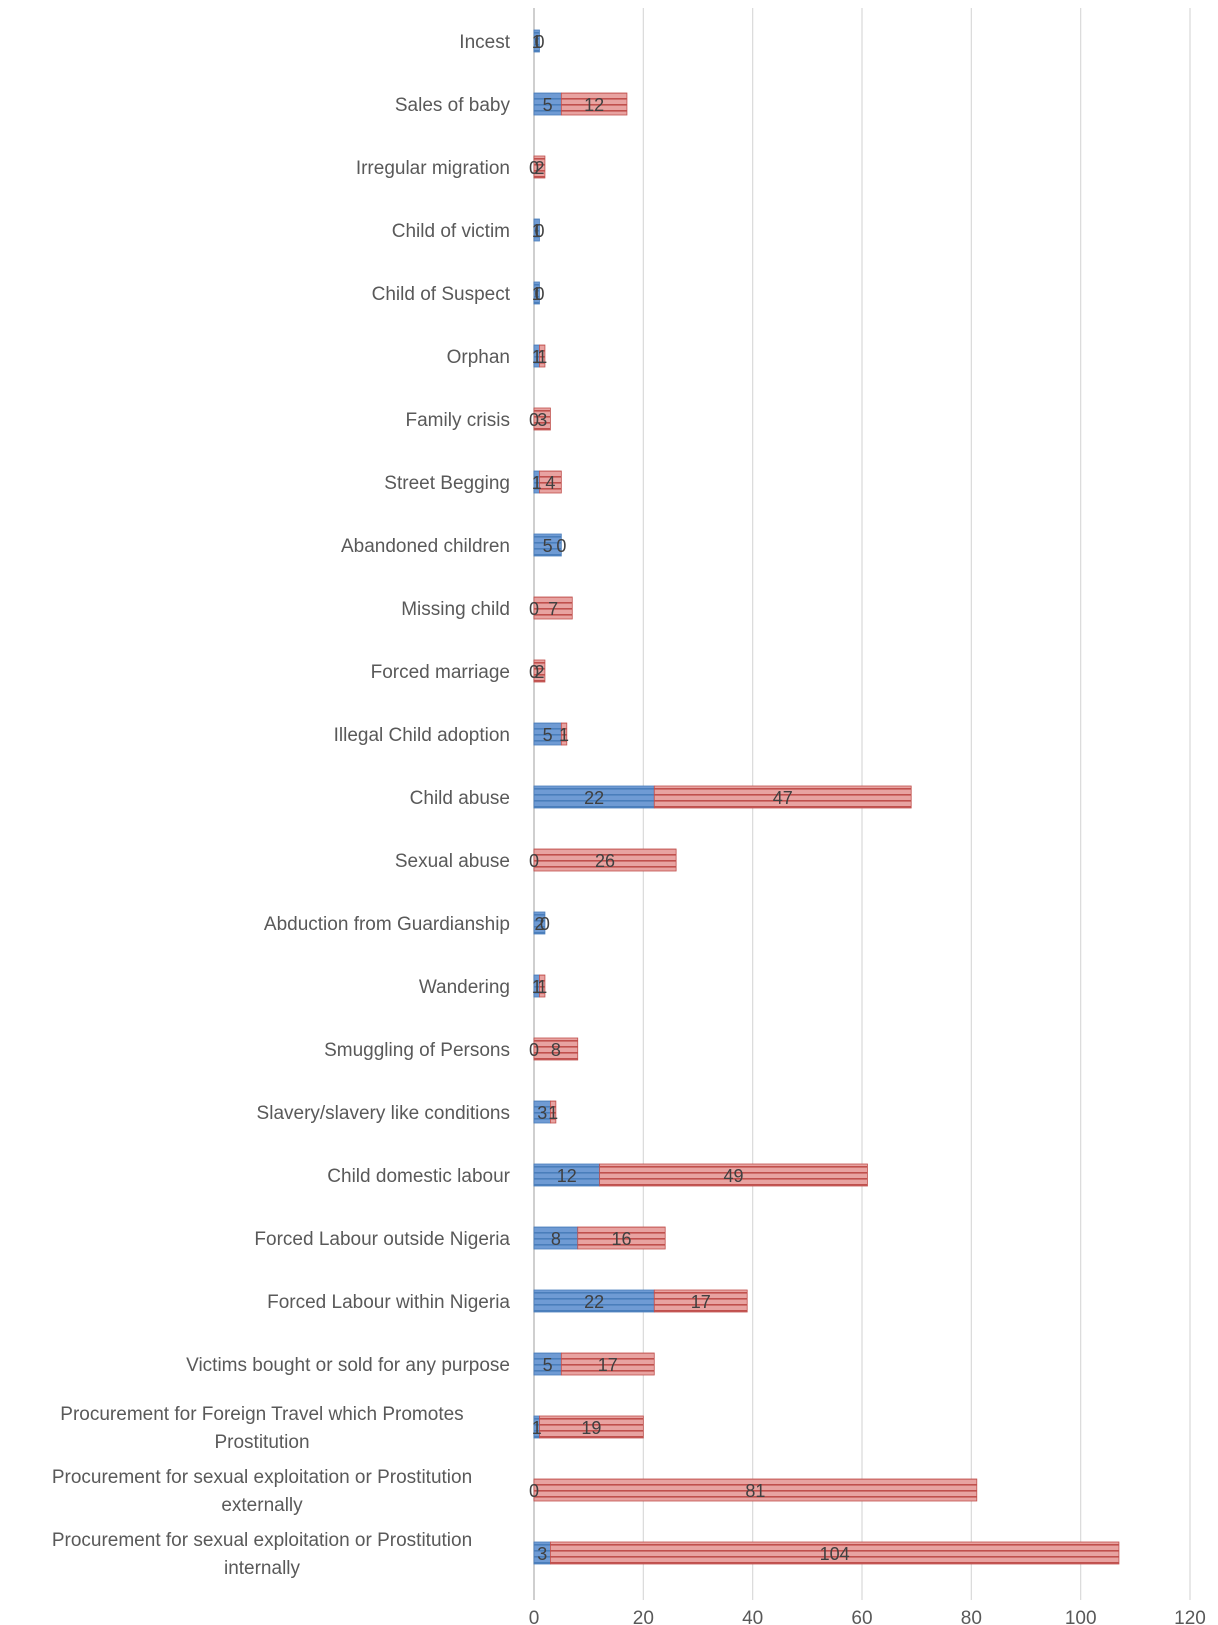 The image size is (1218, 1625). What do you see at coordinates (417, 1050) in the screenshot?
I see `category-label: Smuggling of Persons` at bounding box center [417, 1050].